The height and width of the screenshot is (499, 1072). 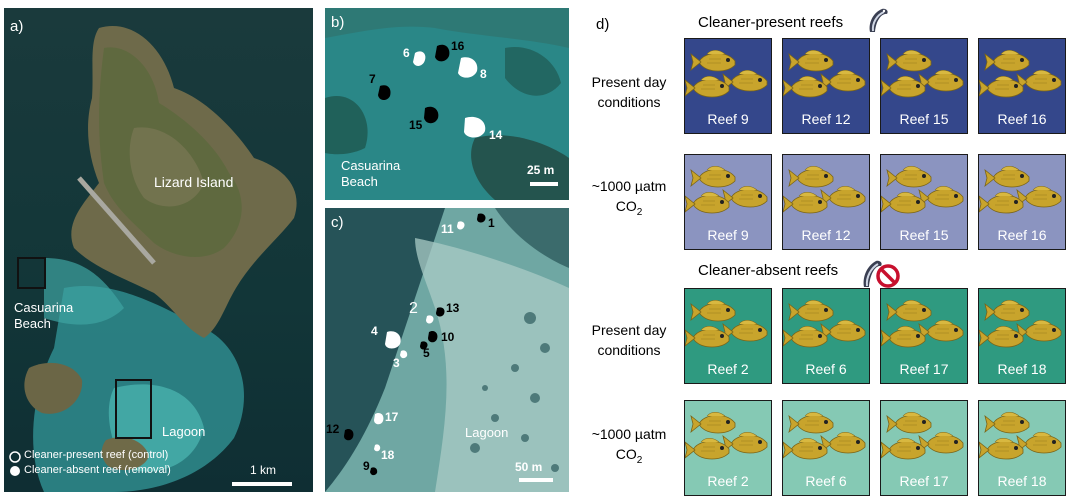 What do you see at coordinates (442, 53) in the screenshot?
I see `reef-16-patch` at bounding box center [442, 53].